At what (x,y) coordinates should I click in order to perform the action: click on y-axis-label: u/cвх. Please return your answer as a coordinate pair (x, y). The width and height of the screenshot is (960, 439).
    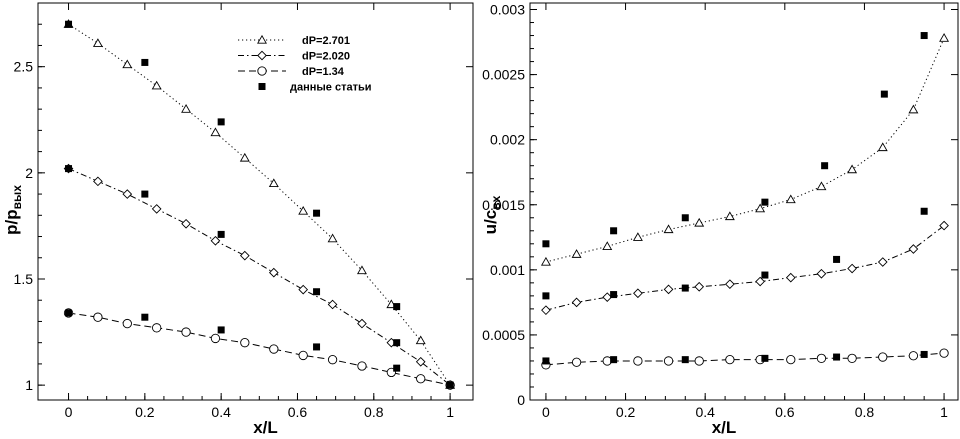
    Looking at the image, I should click on (492, 214).